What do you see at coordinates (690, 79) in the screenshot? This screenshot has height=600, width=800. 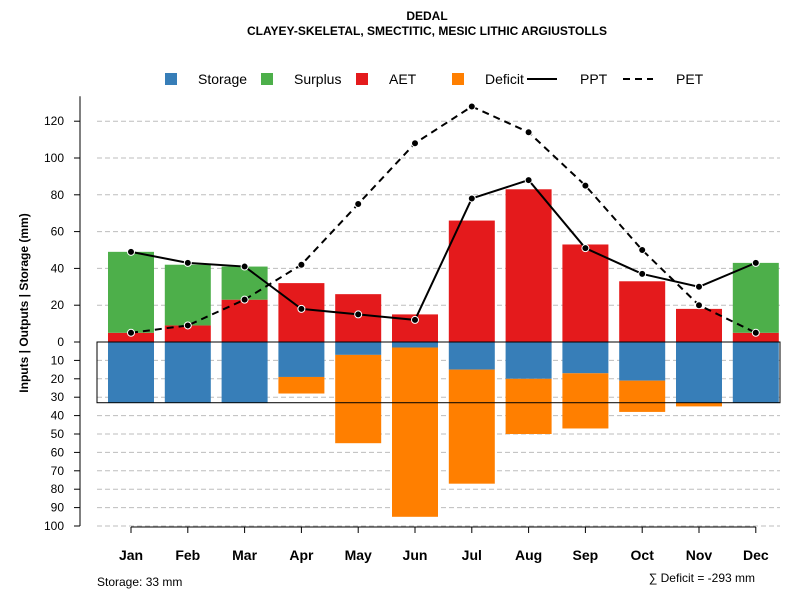 I see `legend-label-pet: PET` at bounding box center [690, 79].